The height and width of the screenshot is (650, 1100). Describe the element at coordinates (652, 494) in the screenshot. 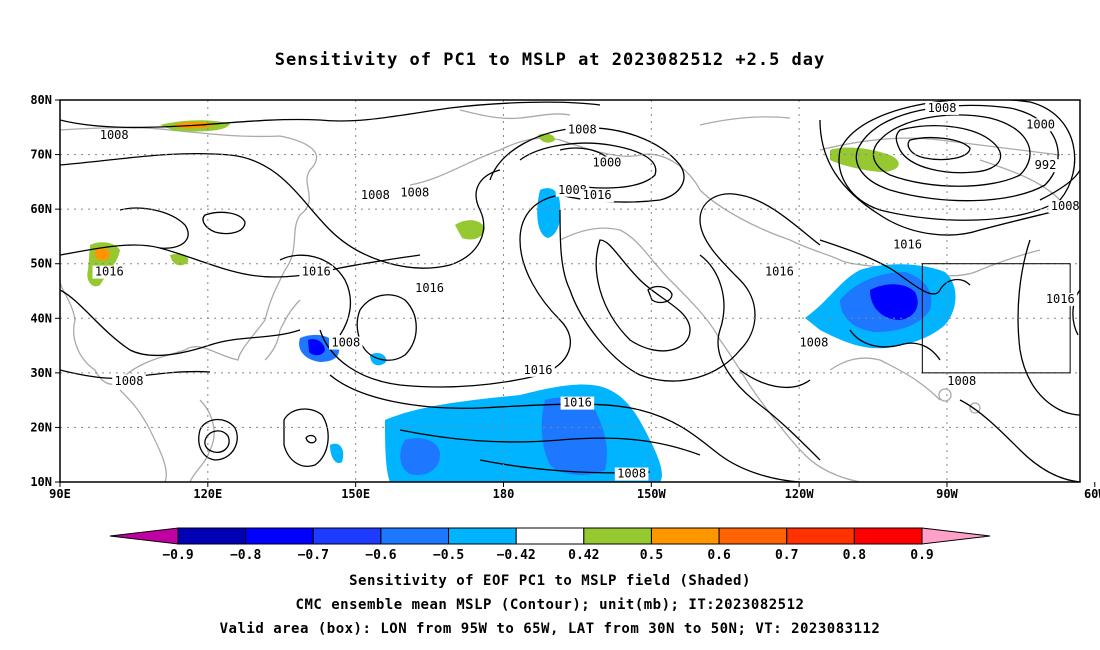

I see `x-tick-label: 150W` at that location.